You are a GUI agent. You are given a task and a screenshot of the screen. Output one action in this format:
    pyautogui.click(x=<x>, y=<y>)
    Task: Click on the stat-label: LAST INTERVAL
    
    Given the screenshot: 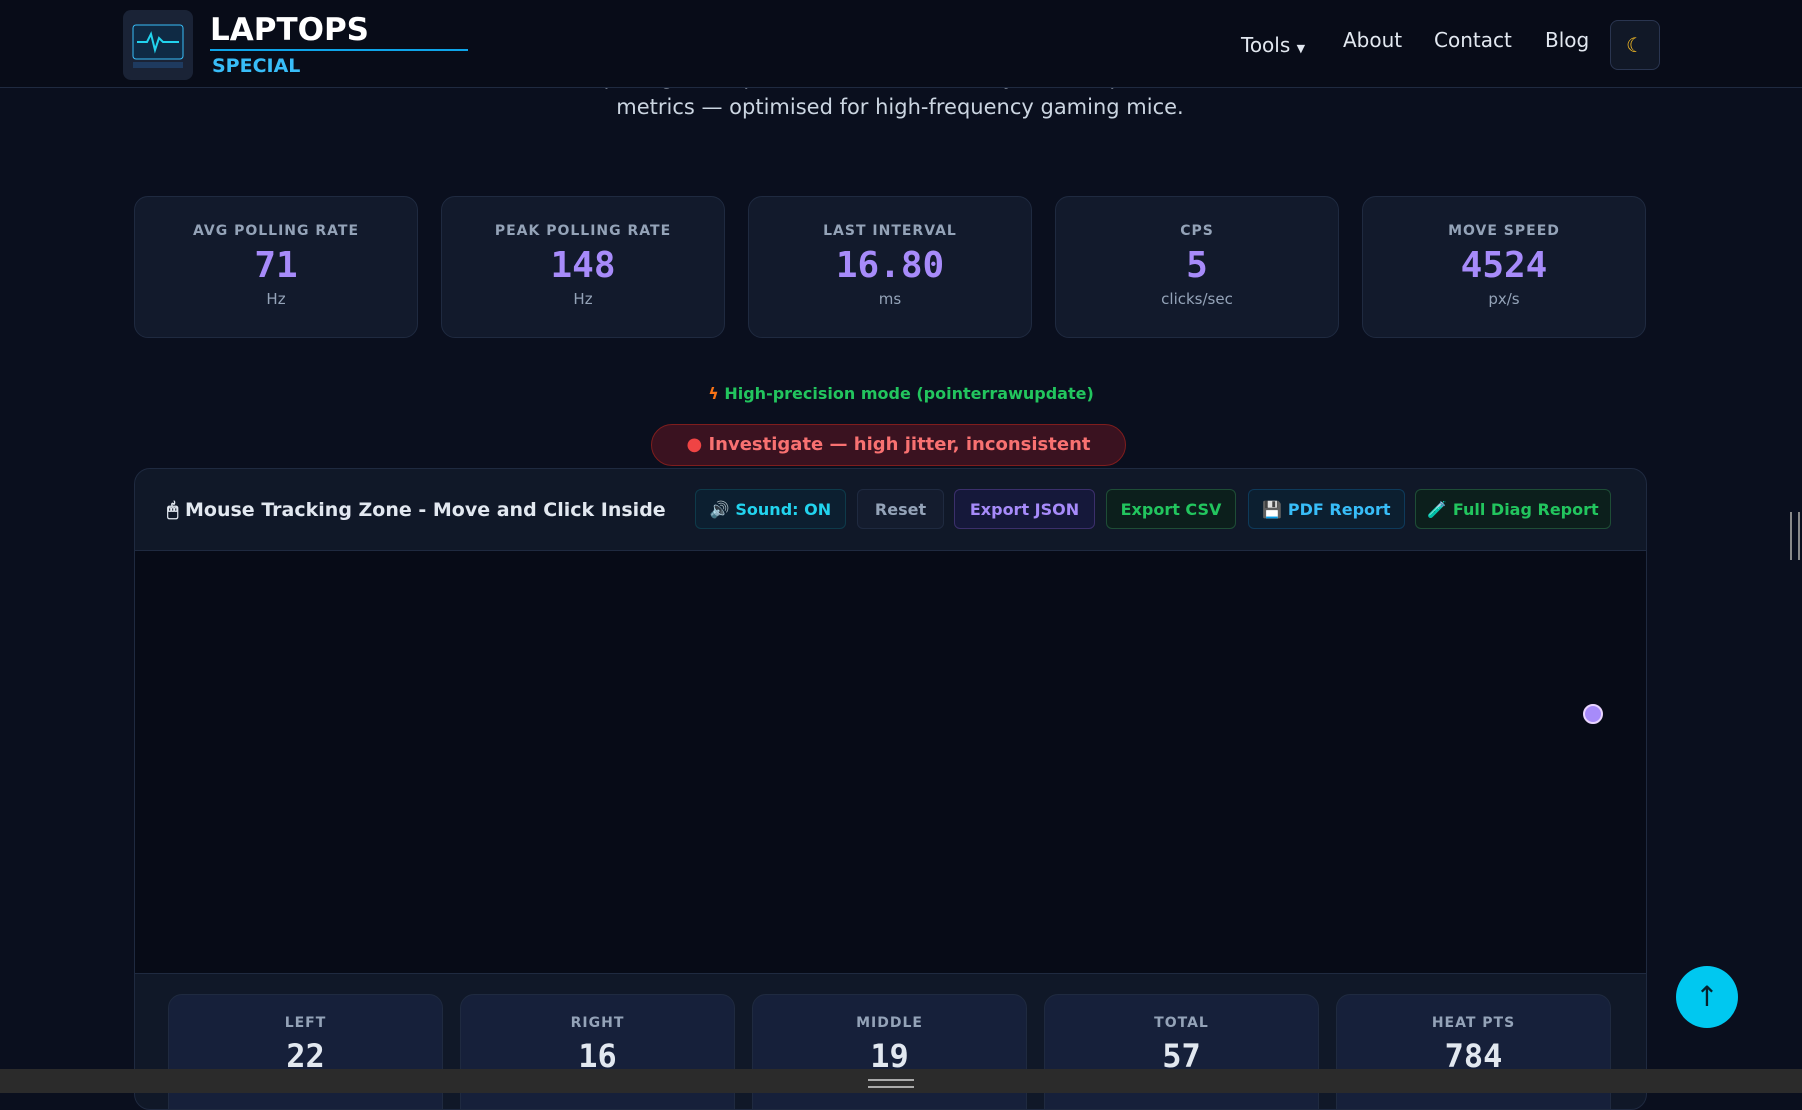 What is the action you would take?
    pyautogui.click(x=890, y=231)
    